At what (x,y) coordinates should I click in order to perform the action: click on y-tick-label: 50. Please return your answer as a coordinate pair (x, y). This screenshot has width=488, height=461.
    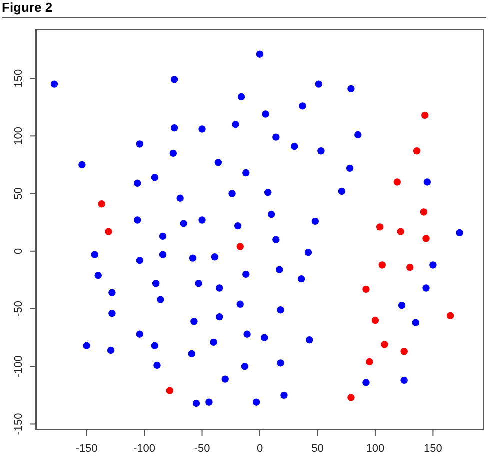
    Looking at the image, I should click on (19, 194).